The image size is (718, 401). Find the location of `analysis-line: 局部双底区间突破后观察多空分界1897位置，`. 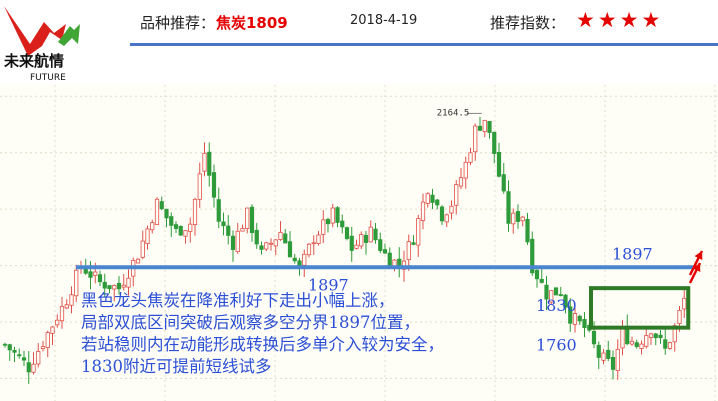

analysis-line: 局部双底区间突破后观察多空分界1897位置， is located at coordinates (250, 322).